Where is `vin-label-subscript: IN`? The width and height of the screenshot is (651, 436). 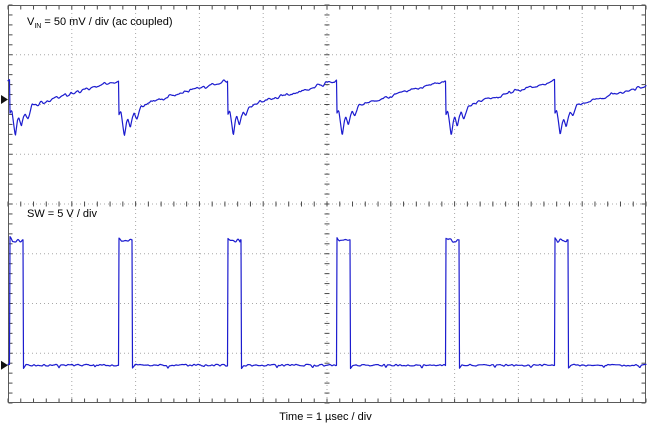
vin-label-subscript: IN is located at coordinates (38, 27).